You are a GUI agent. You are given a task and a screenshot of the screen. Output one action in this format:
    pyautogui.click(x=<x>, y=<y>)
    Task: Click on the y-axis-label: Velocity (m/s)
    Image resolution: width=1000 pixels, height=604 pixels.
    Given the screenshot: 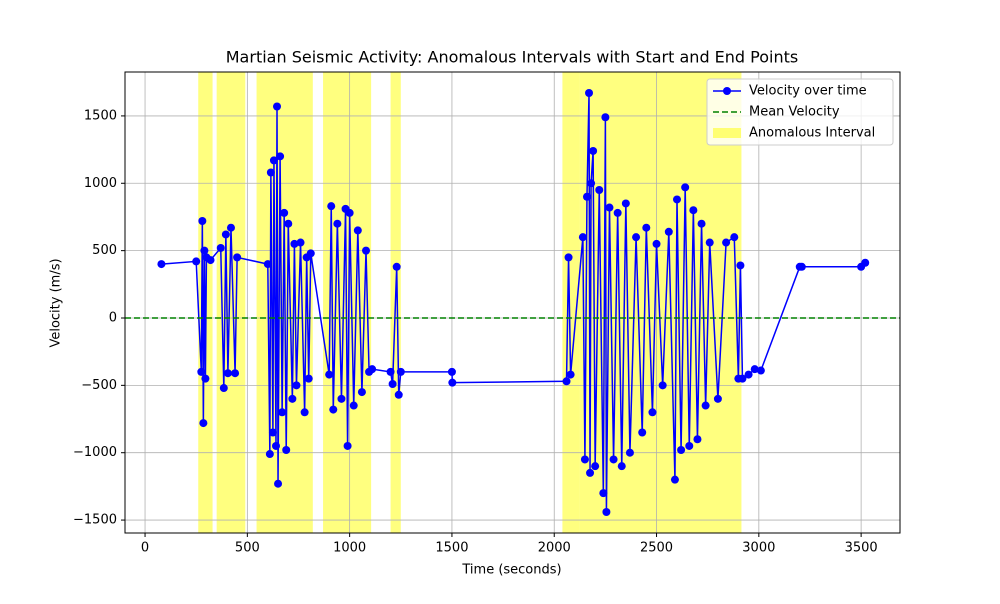 What is the action you would take?
    pyautogui.click(x=56, y=302)
    